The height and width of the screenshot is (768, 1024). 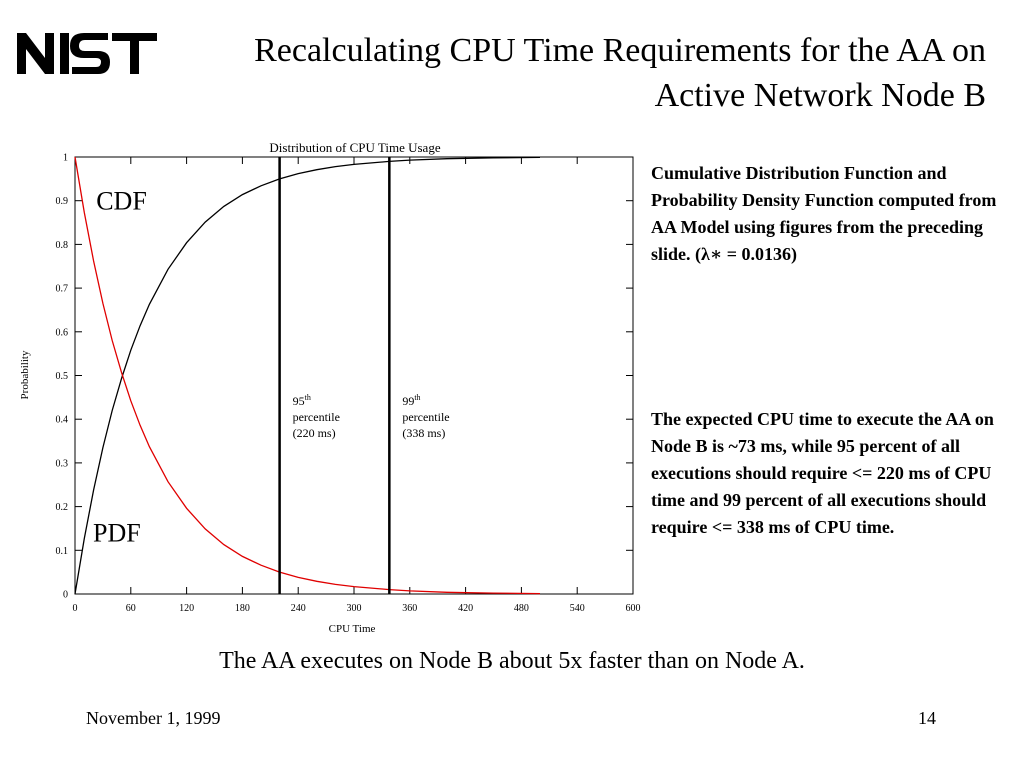 I want to click on chart-title: Distribution of CPU Time Usage, so click(x=354, y=147).